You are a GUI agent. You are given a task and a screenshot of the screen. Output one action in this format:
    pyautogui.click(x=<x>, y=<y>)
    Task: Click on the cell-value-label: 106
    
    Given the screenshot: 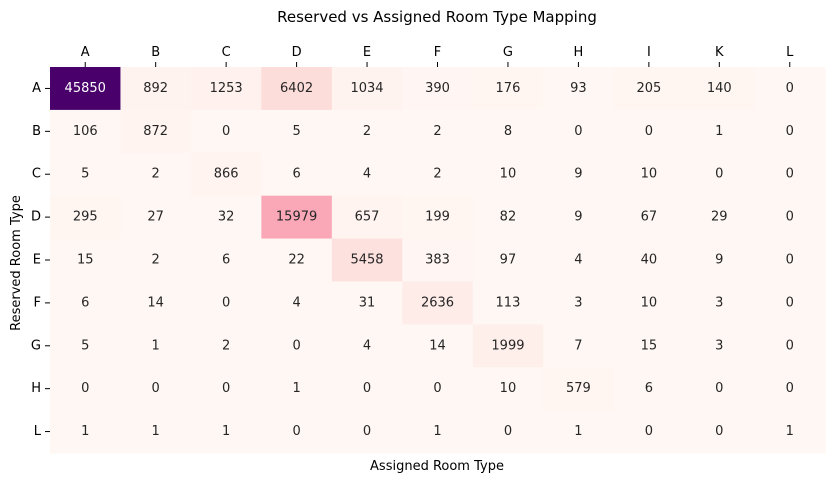 What is the action you would take?
    pyautogui.click(x=85, y=131)
    